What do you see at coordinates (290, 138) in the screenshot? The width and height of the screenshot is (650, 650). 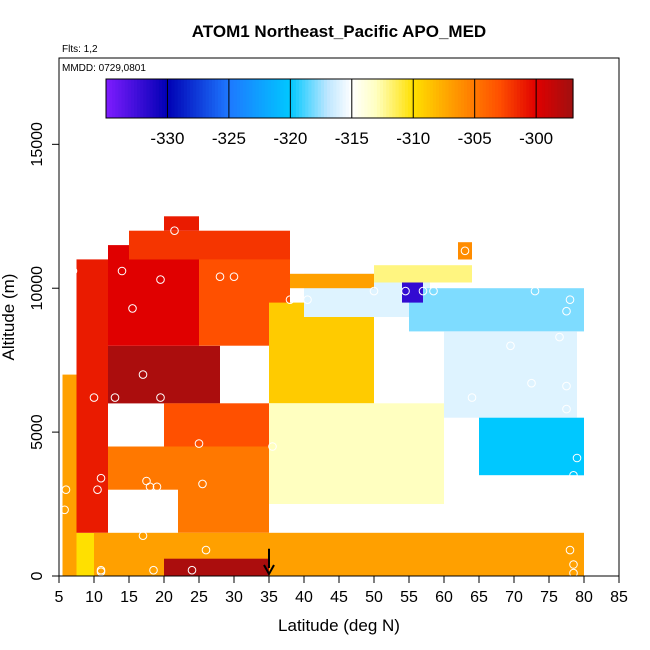 I see `colorbar-tick-label: -320` at bounding box center [290, 138].